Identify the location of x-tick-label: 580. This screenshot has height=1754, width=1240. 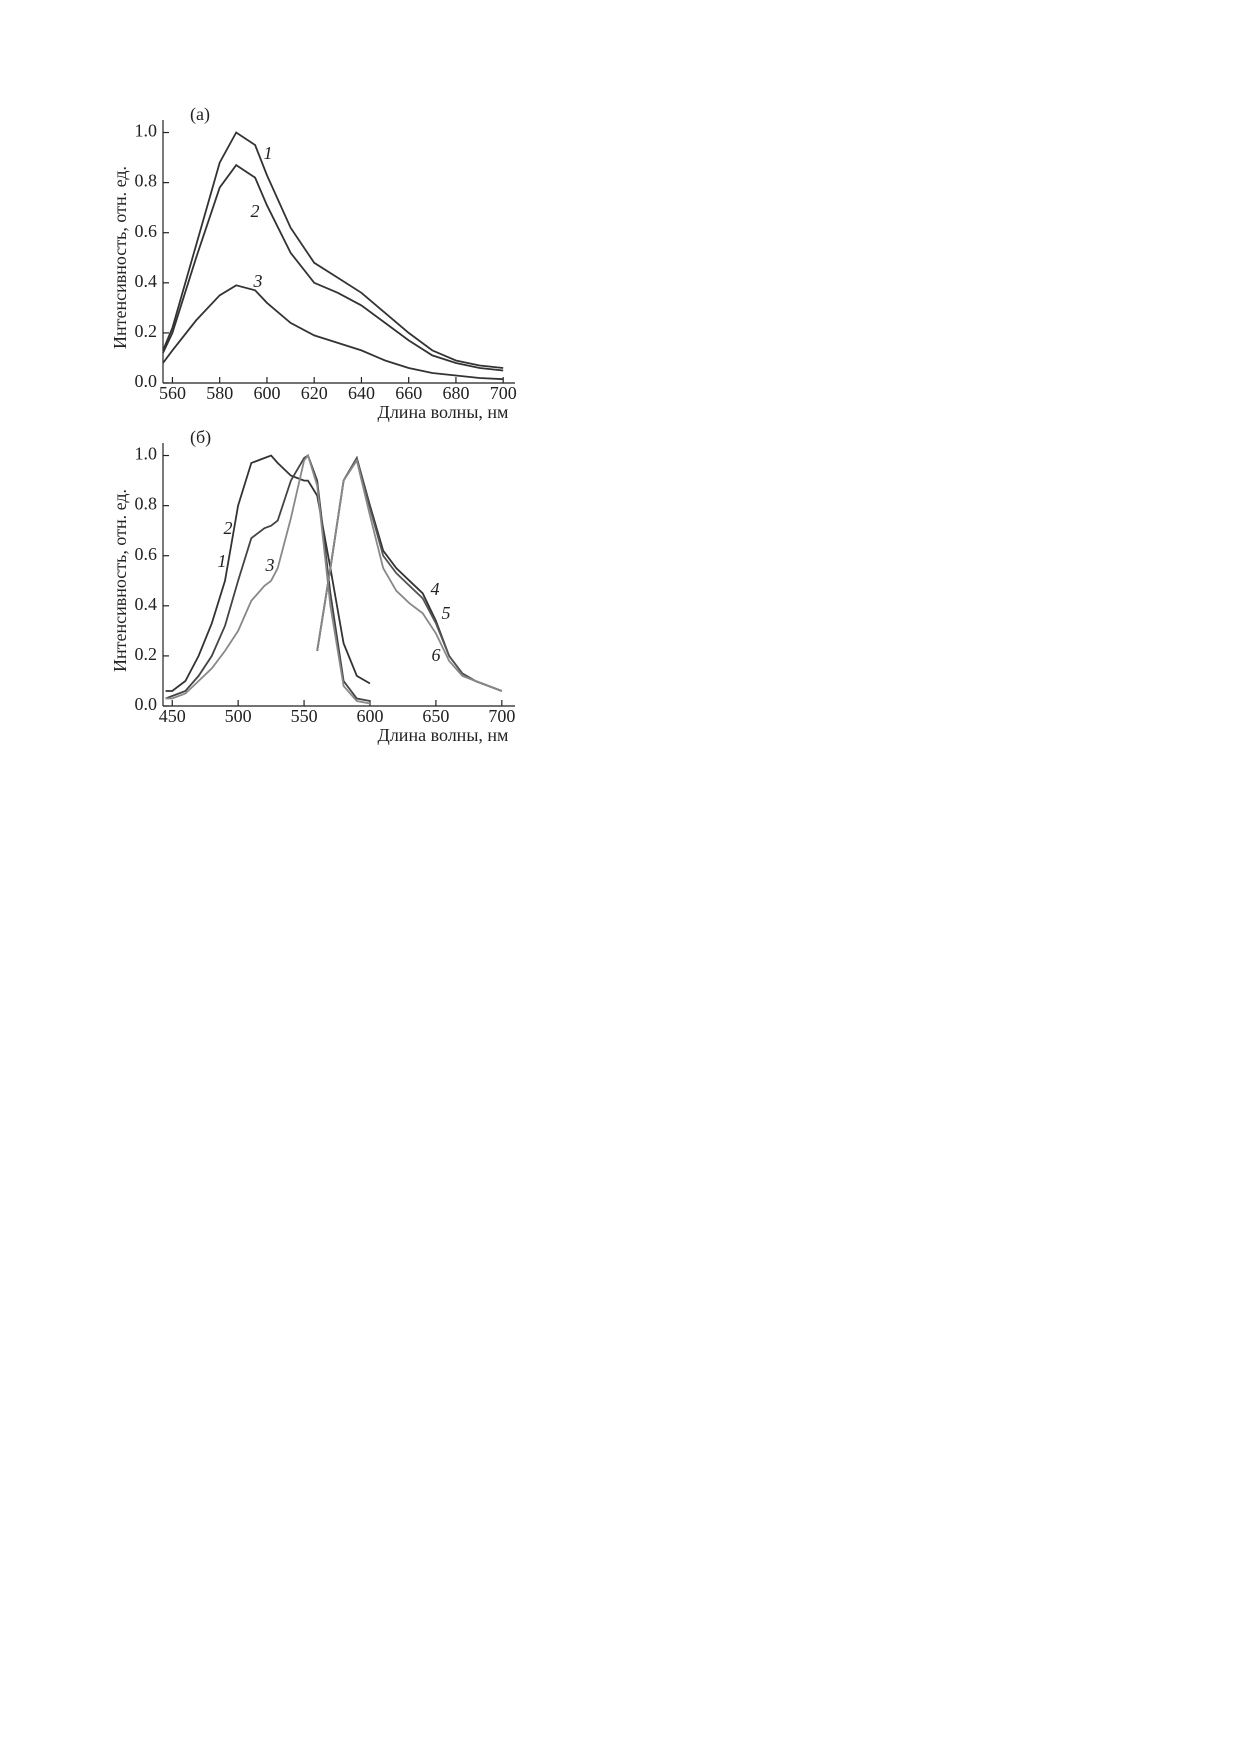
(219, 393).